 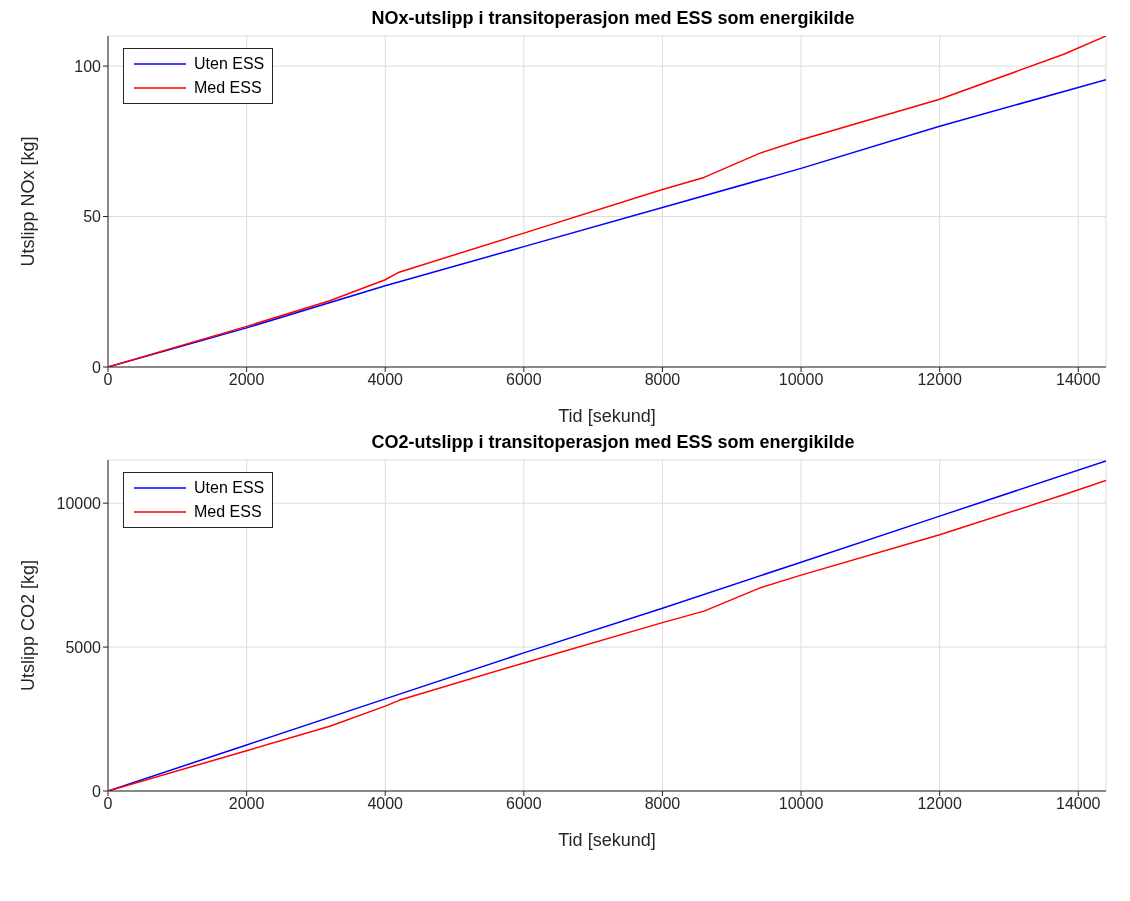 I want to click on y-tick-label: 50, so click(x=92, y=217).